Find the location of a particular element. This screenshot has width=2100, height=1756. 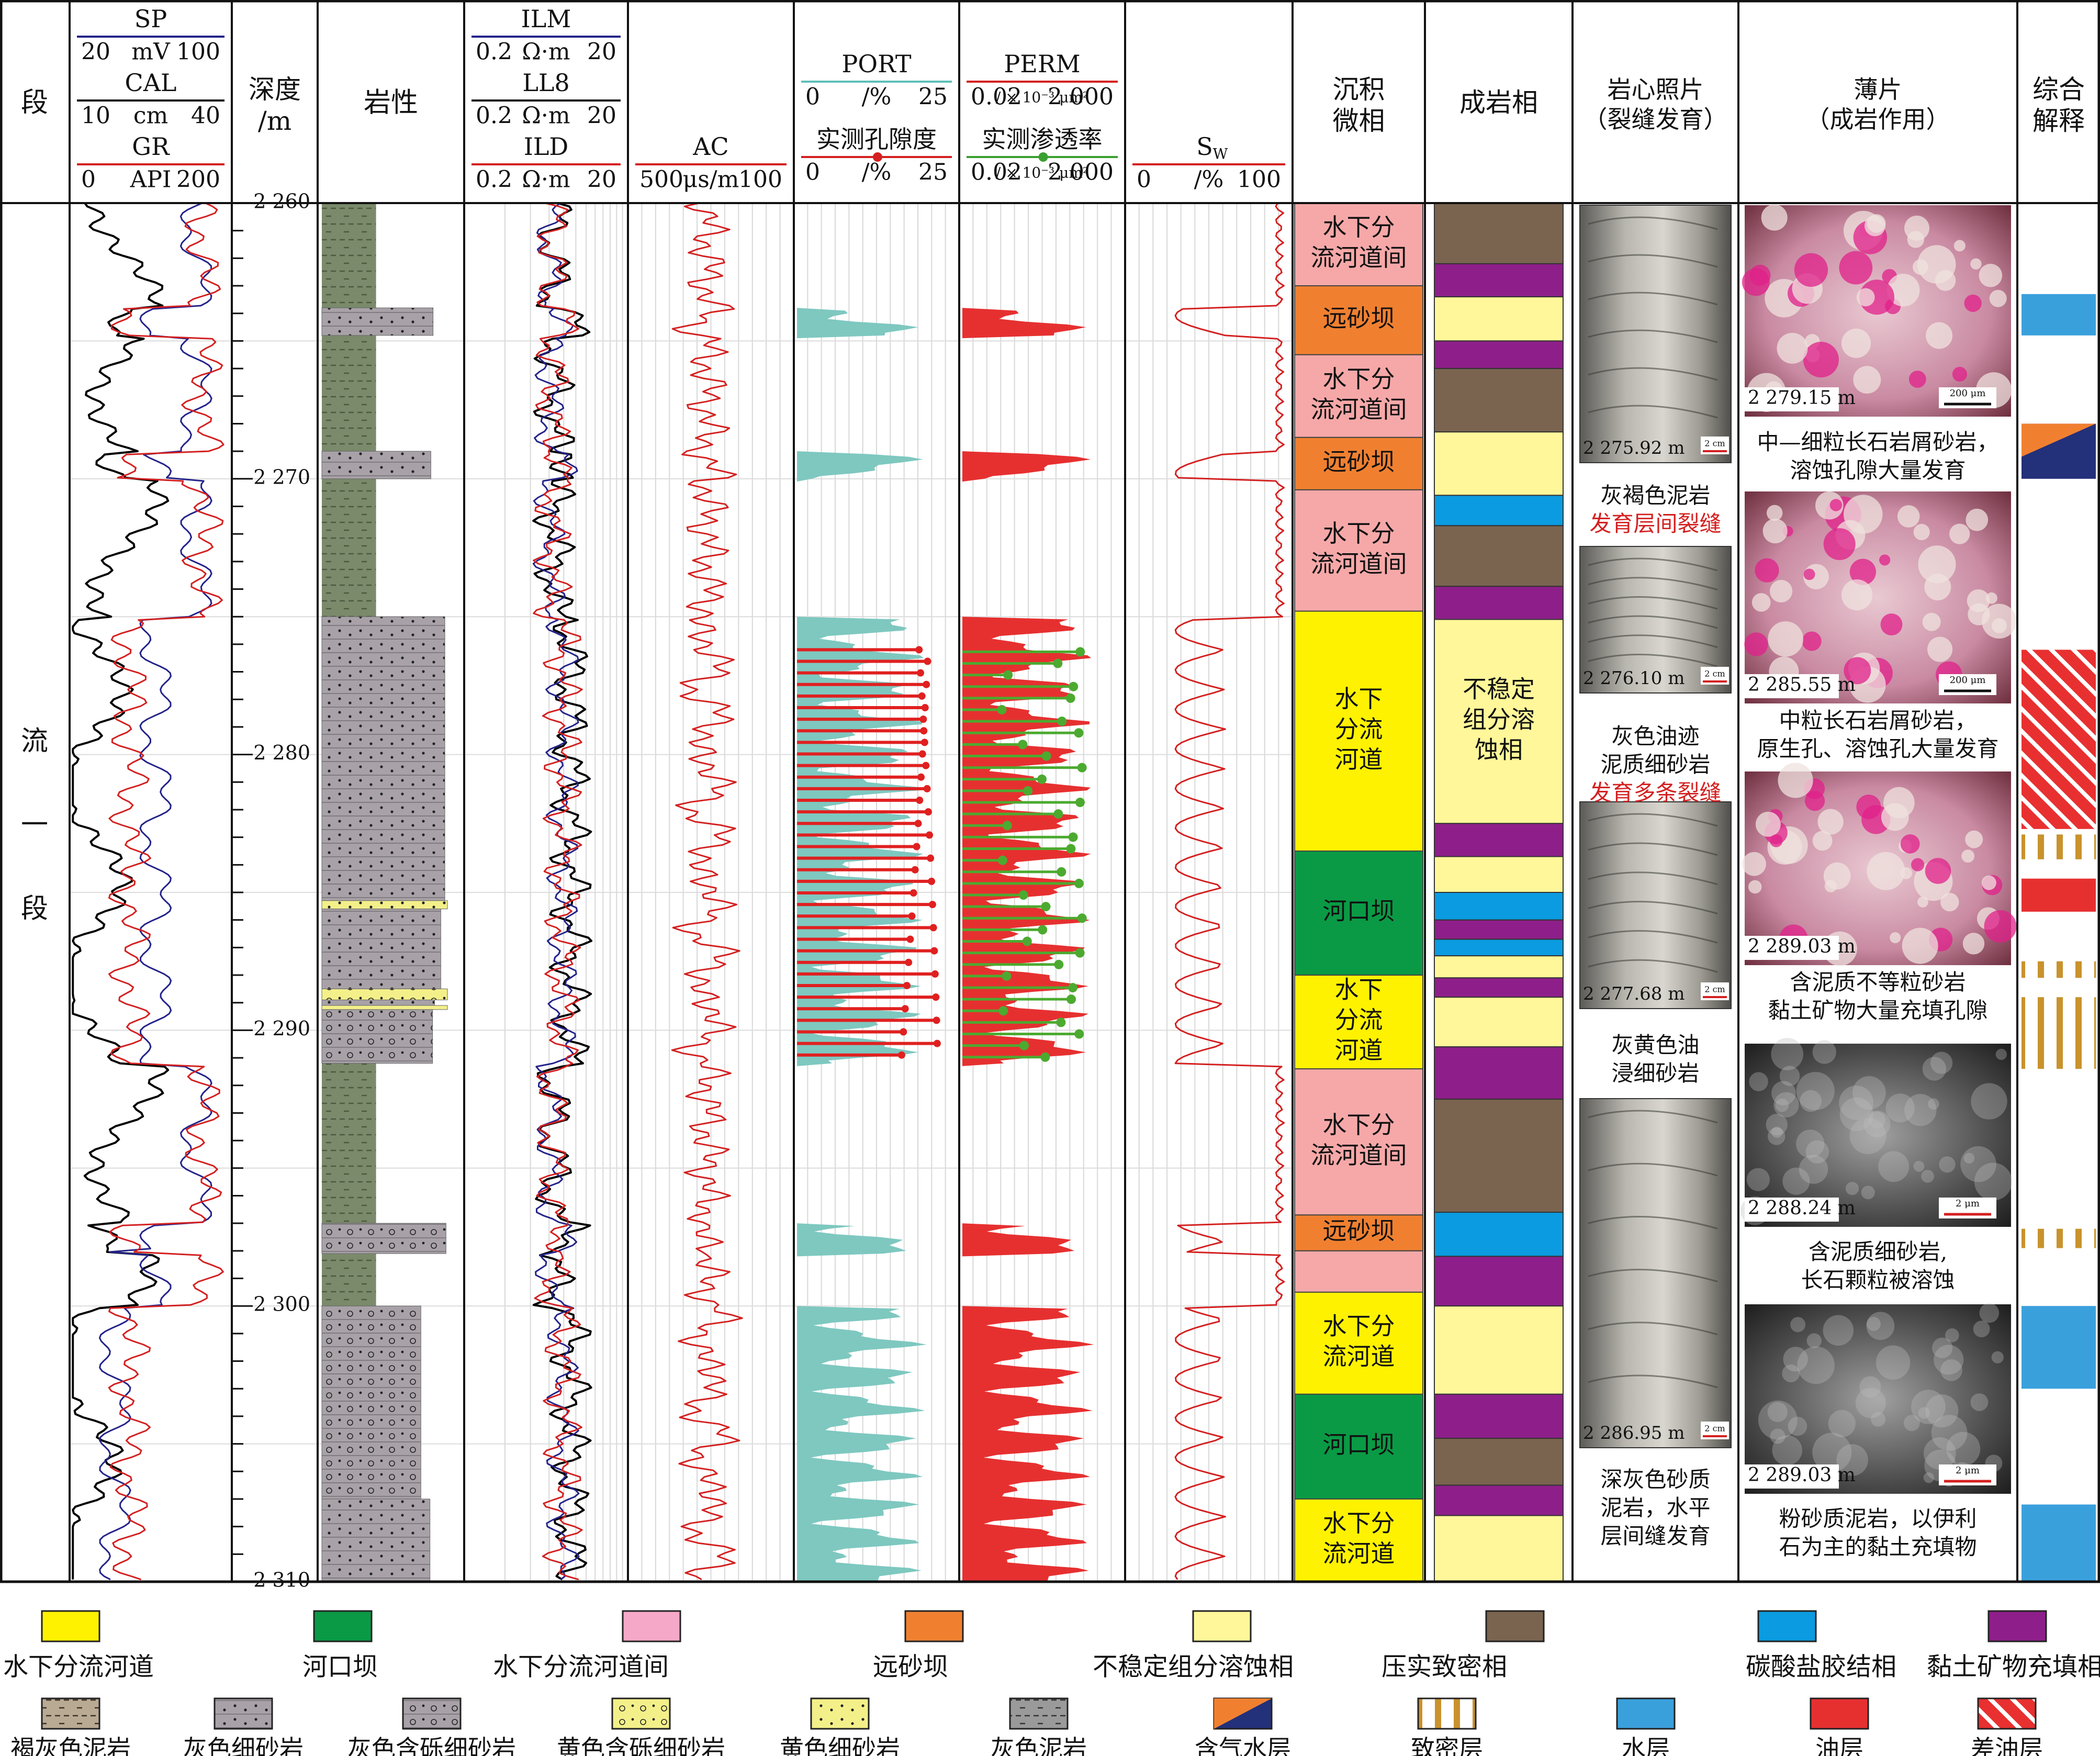

diagenetic-label: 蚀相 is located at coordinates (1499, 749).